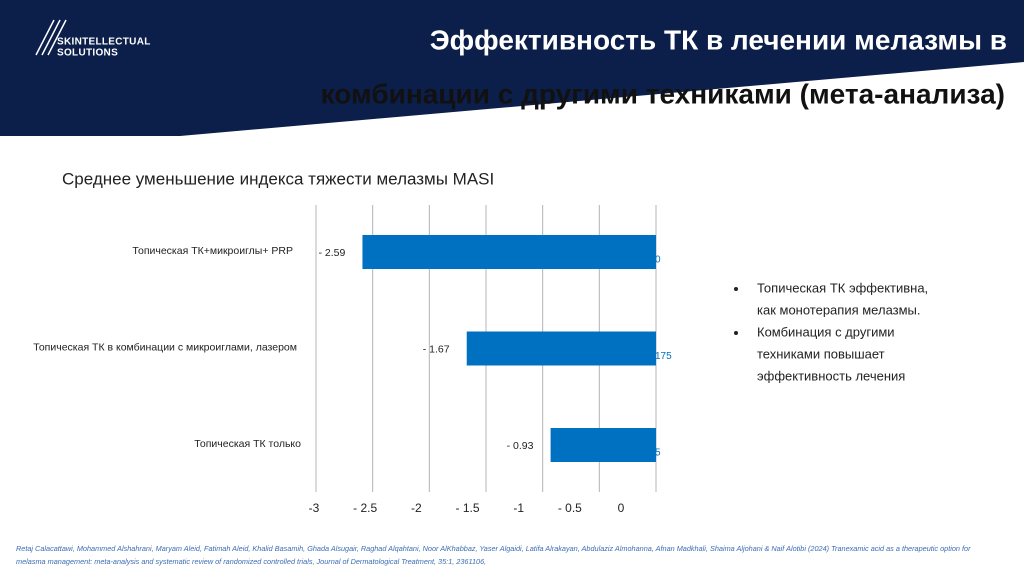  What do you see at coordinates (821, 353) in the screenshot?
I see `bullet-text: техниками повышает` at bounding box center [821, 353].